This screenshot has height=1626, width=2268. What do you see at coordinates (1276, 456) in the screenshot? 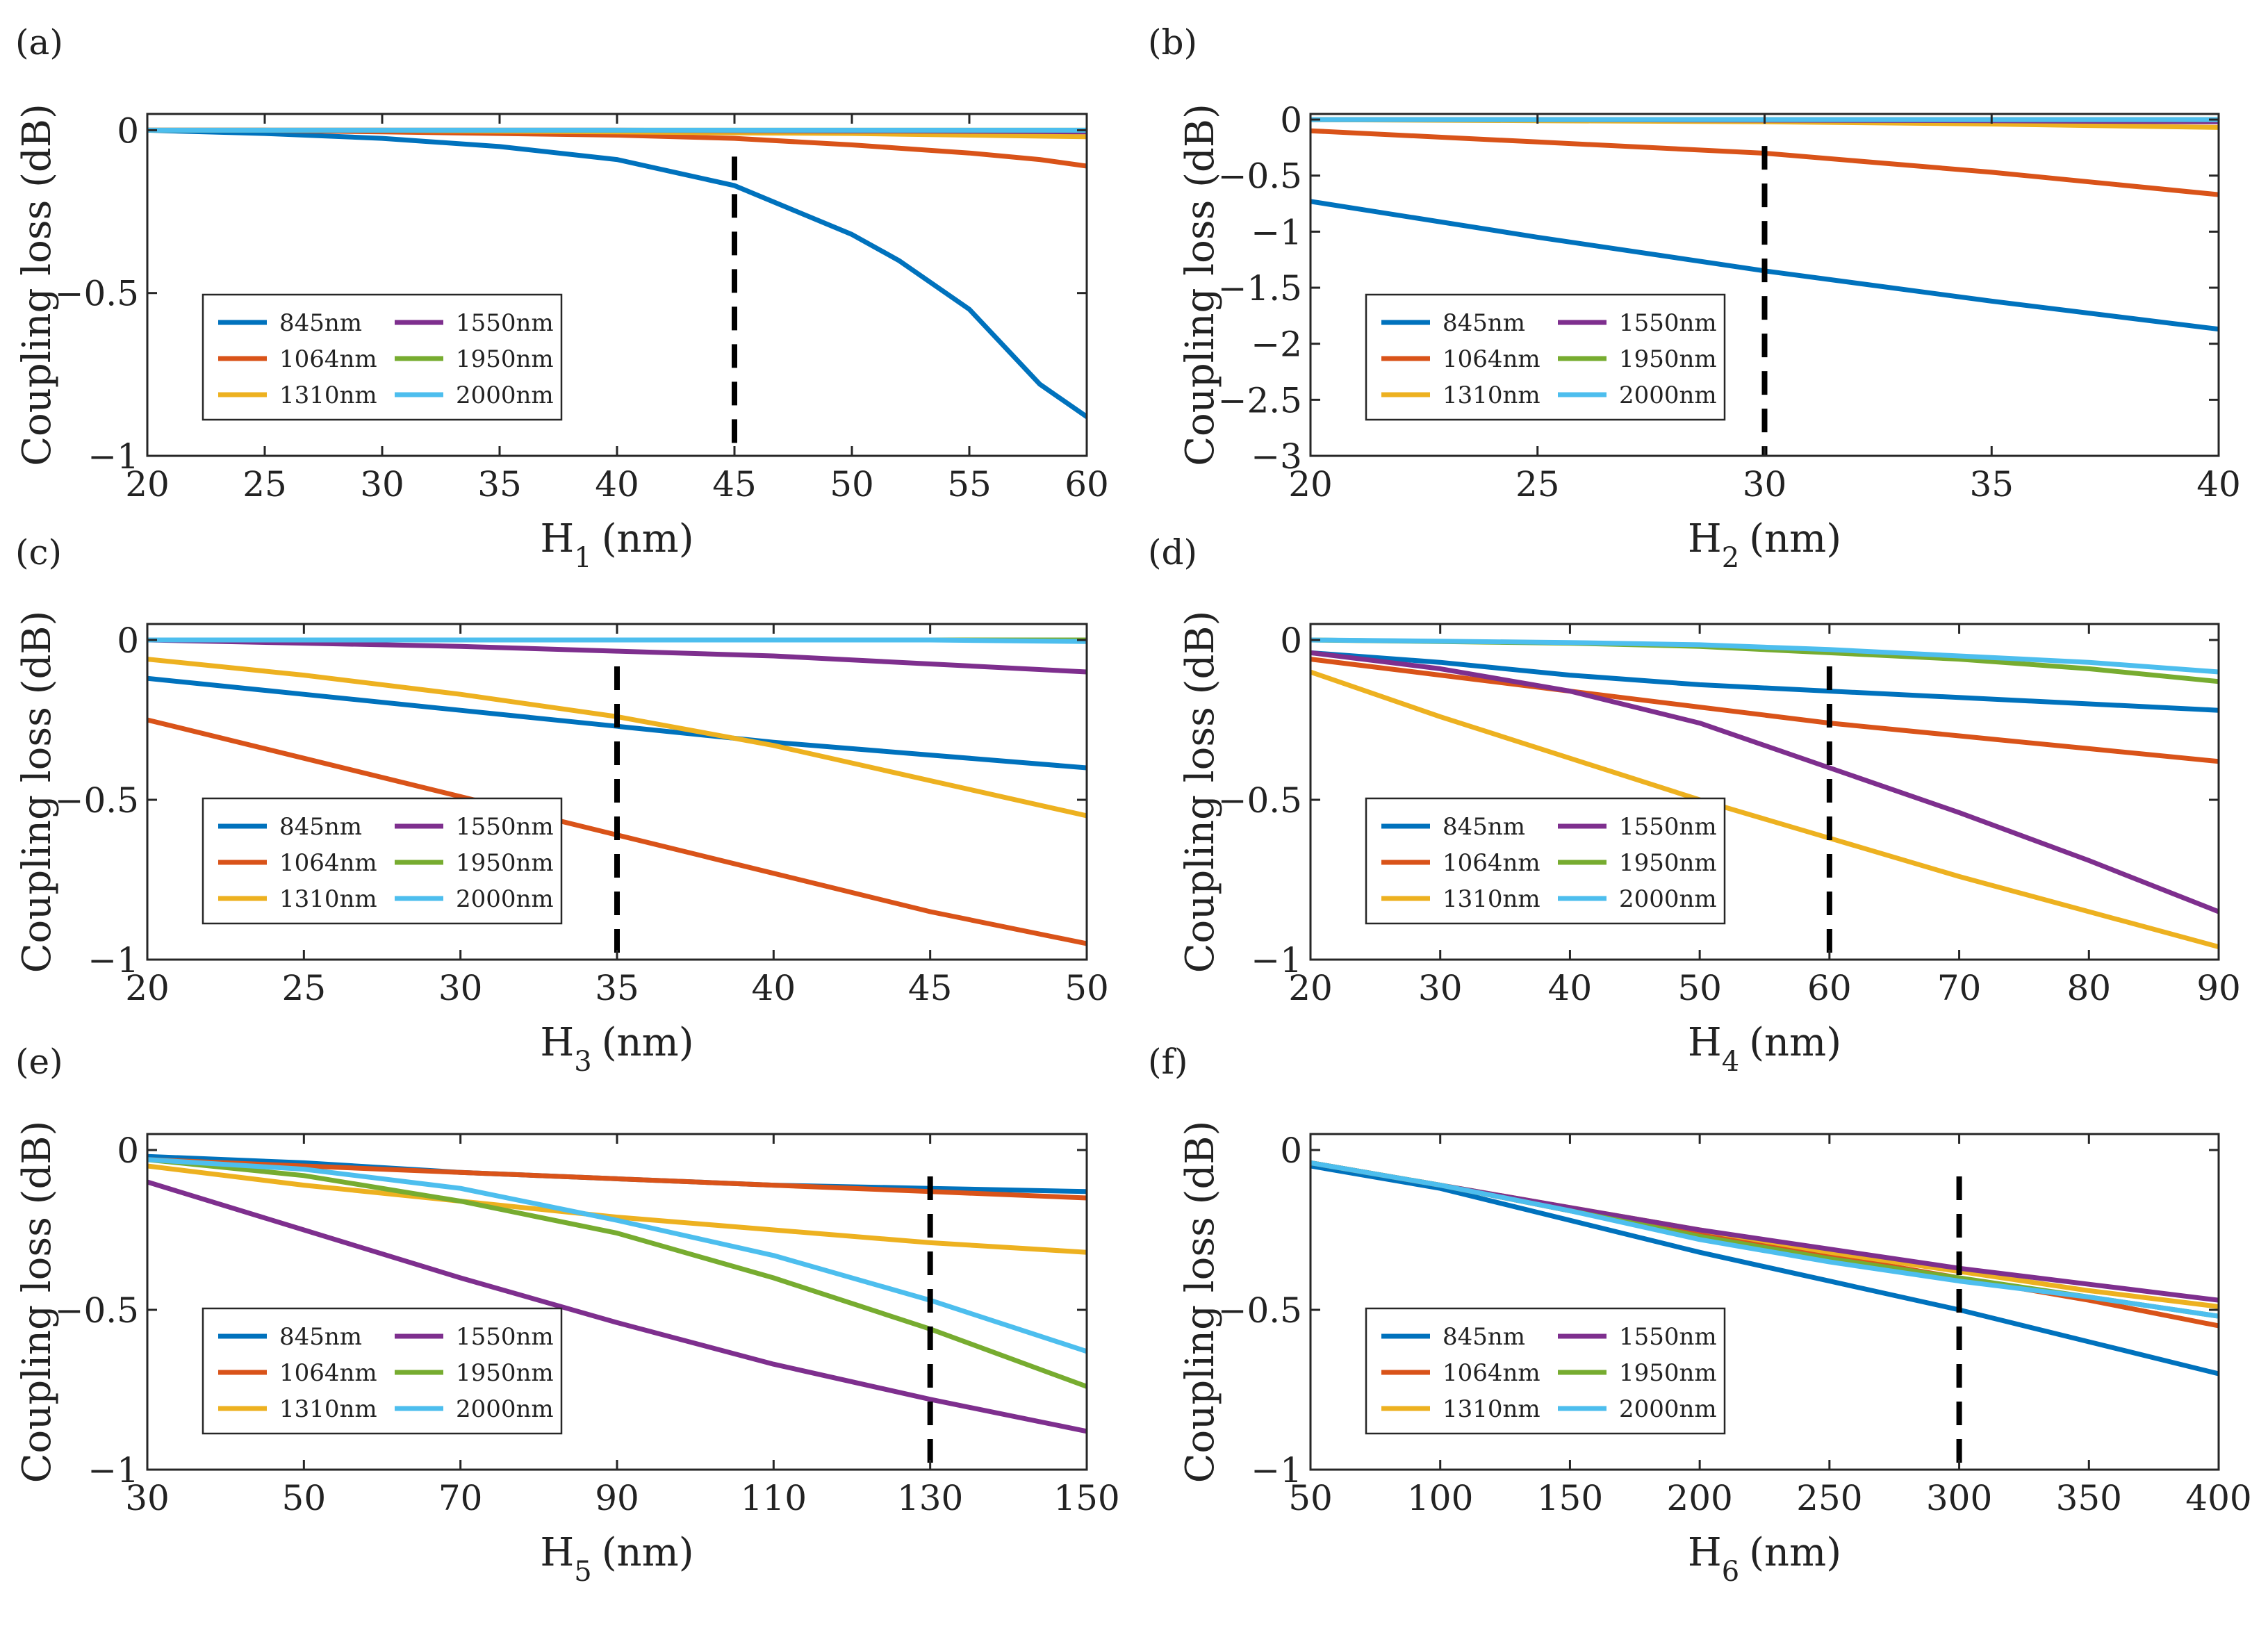
I see `y-tick-label: −3` at bounding box center [1276, 456].